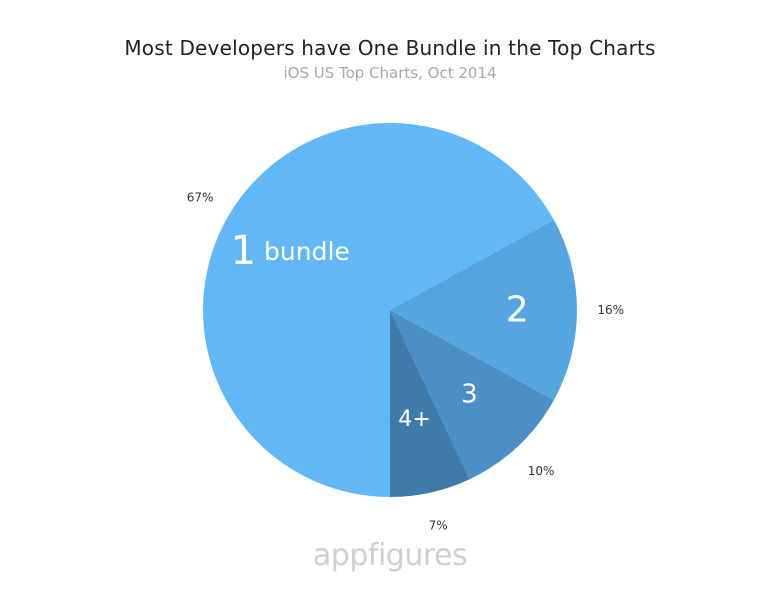 The width and height of the screenshot is (780, 600). What do you see at coordinates (414, 419) in the screenshot?
I see `slice-category-label: 4+` at bounding box center [414, 419].